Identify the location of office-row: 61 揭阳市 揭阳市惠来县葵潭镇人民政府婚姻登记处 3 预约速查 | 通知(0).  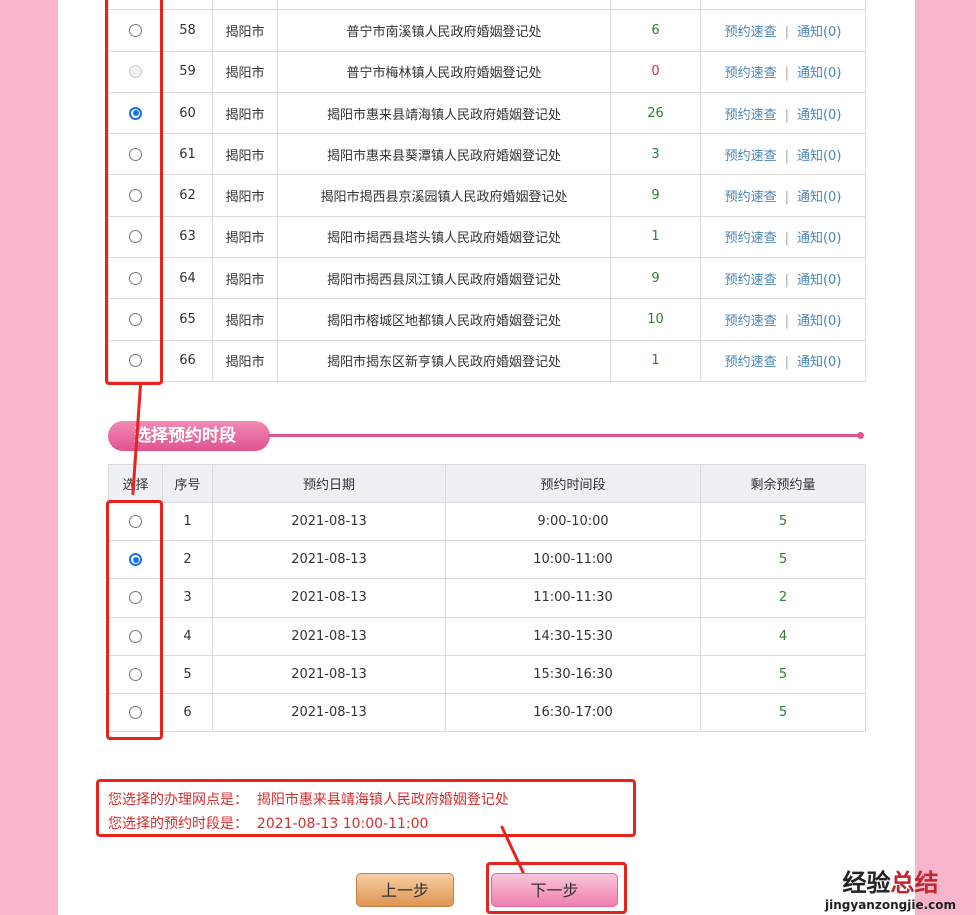
(487, 154).